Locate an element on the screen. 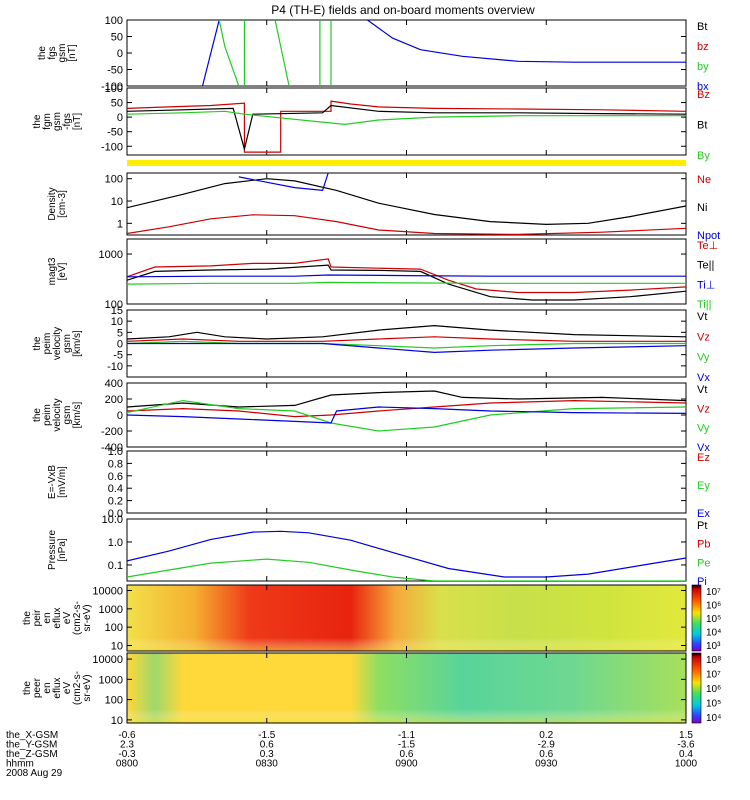  y-axis-label: peir is located at coordinates (37, 617).